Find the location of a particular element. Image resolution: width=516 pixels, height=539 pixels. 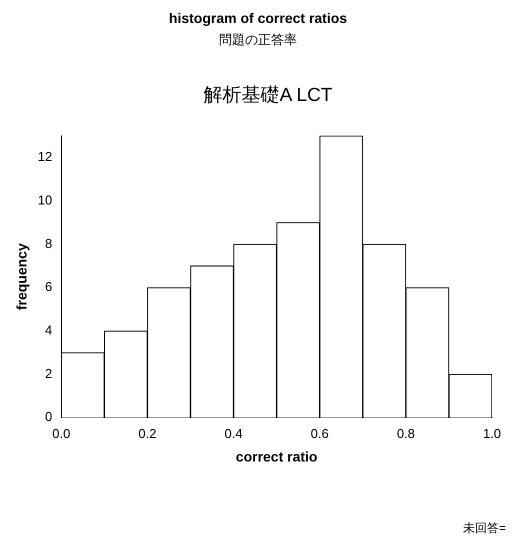

x-tick-label: 0.4 is located at coordinates (233, 433).